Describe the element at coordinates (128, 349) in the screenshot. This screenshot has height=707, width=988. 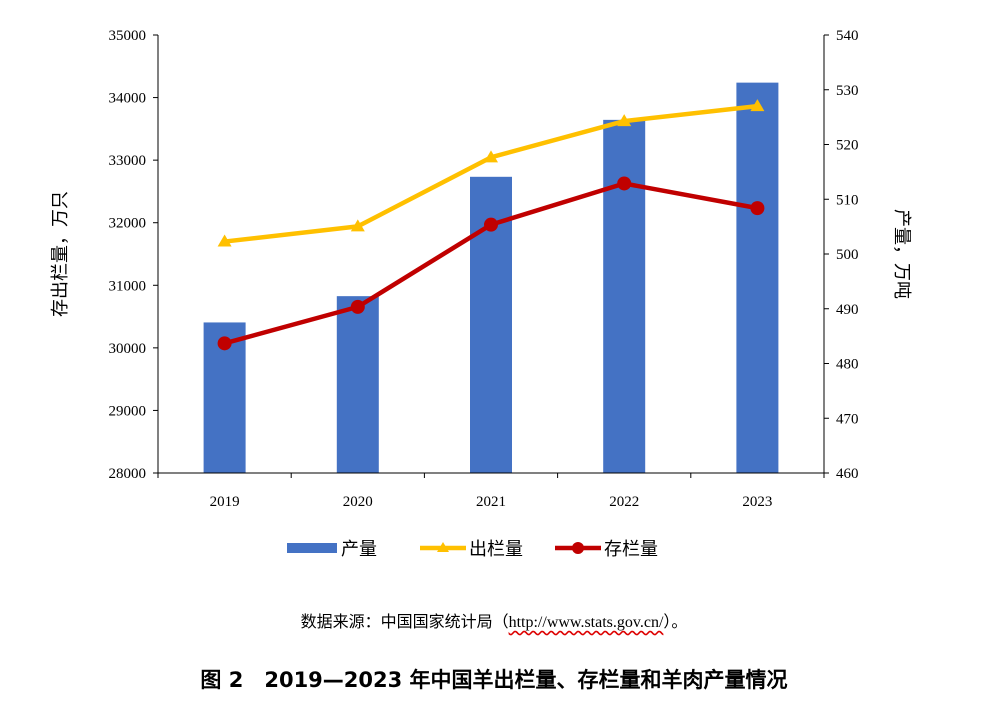
I see `left-tick-label: 30000` at that location.